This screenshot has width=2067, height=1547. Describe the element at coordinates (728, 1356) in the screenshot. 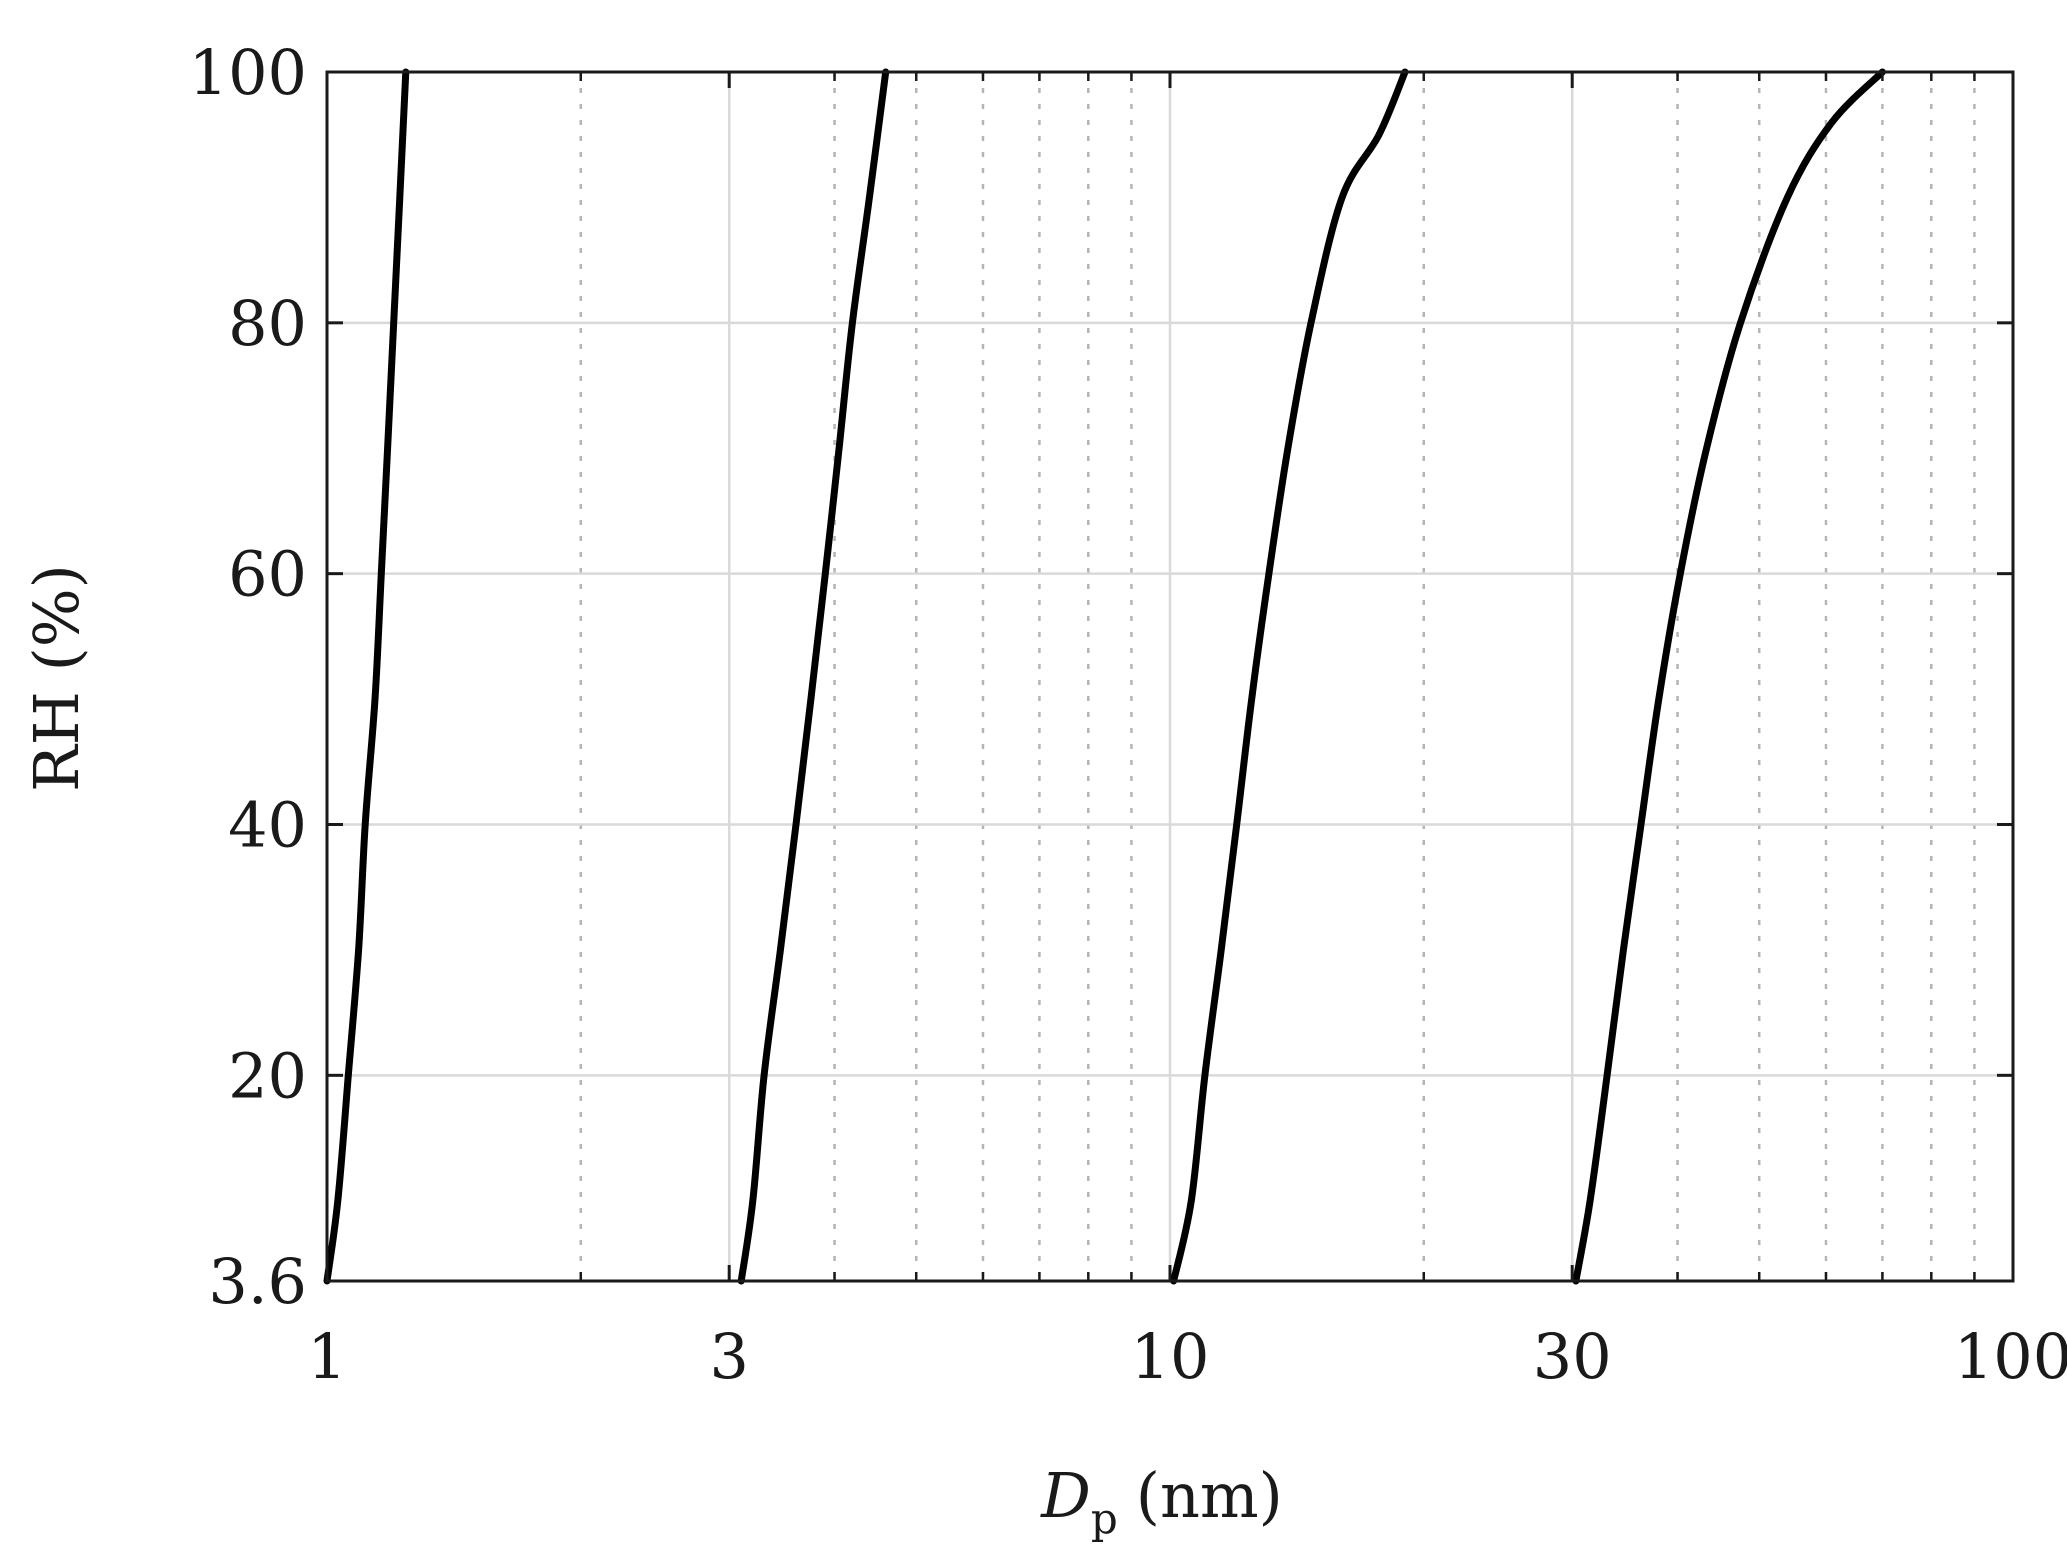

I see `x-tick-label: 3` at that location.